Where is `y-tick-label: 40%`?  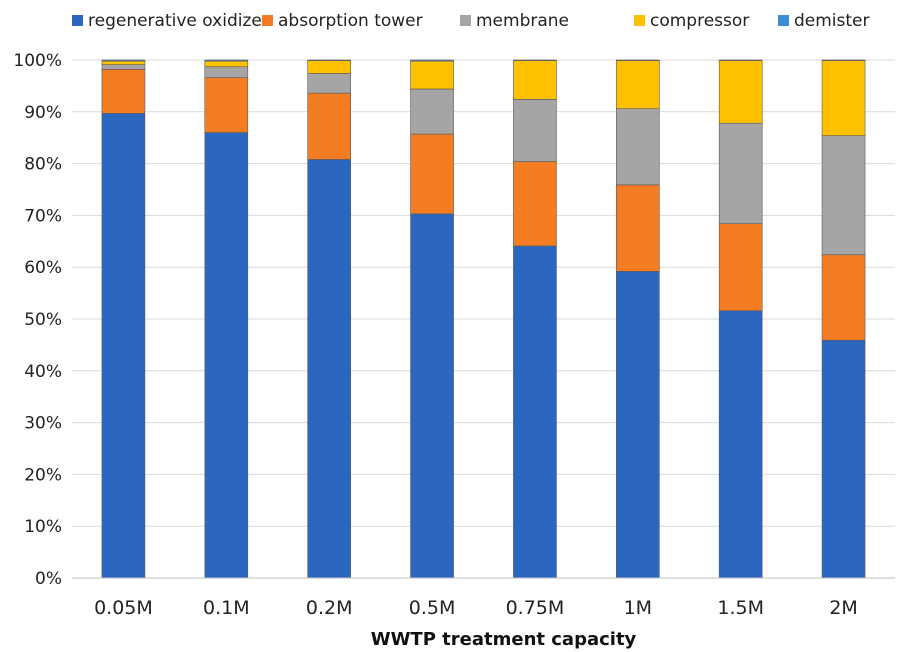
y-tick-label: 40% is located at coordinates (43, 372).